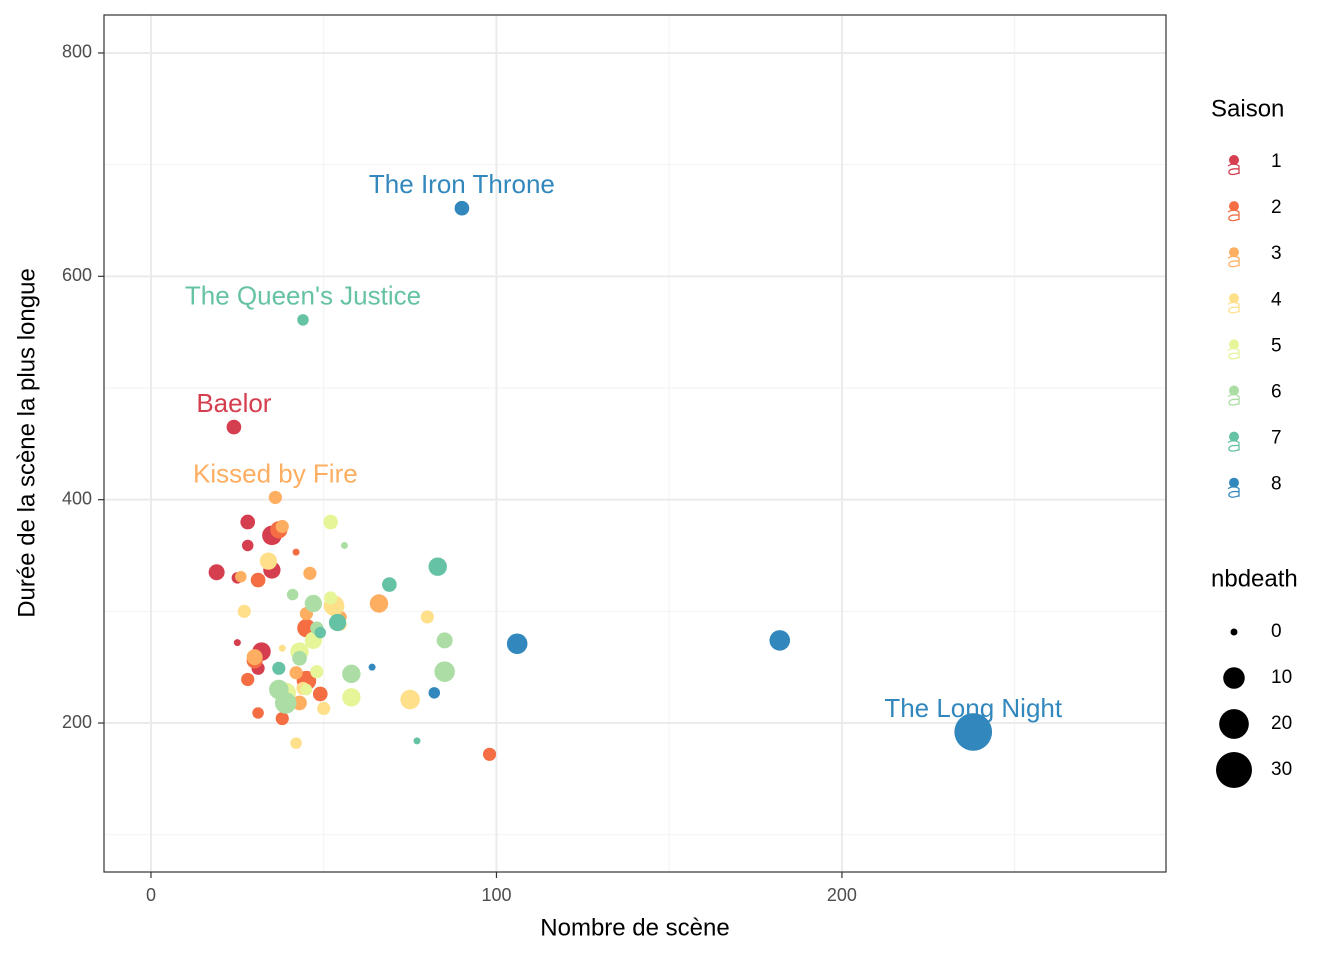 This screenshot has height=960, width=1344. Describe the element at coordinates (462, 184) in the screenshot. I see `annotation: The Iron Throne` at that location.